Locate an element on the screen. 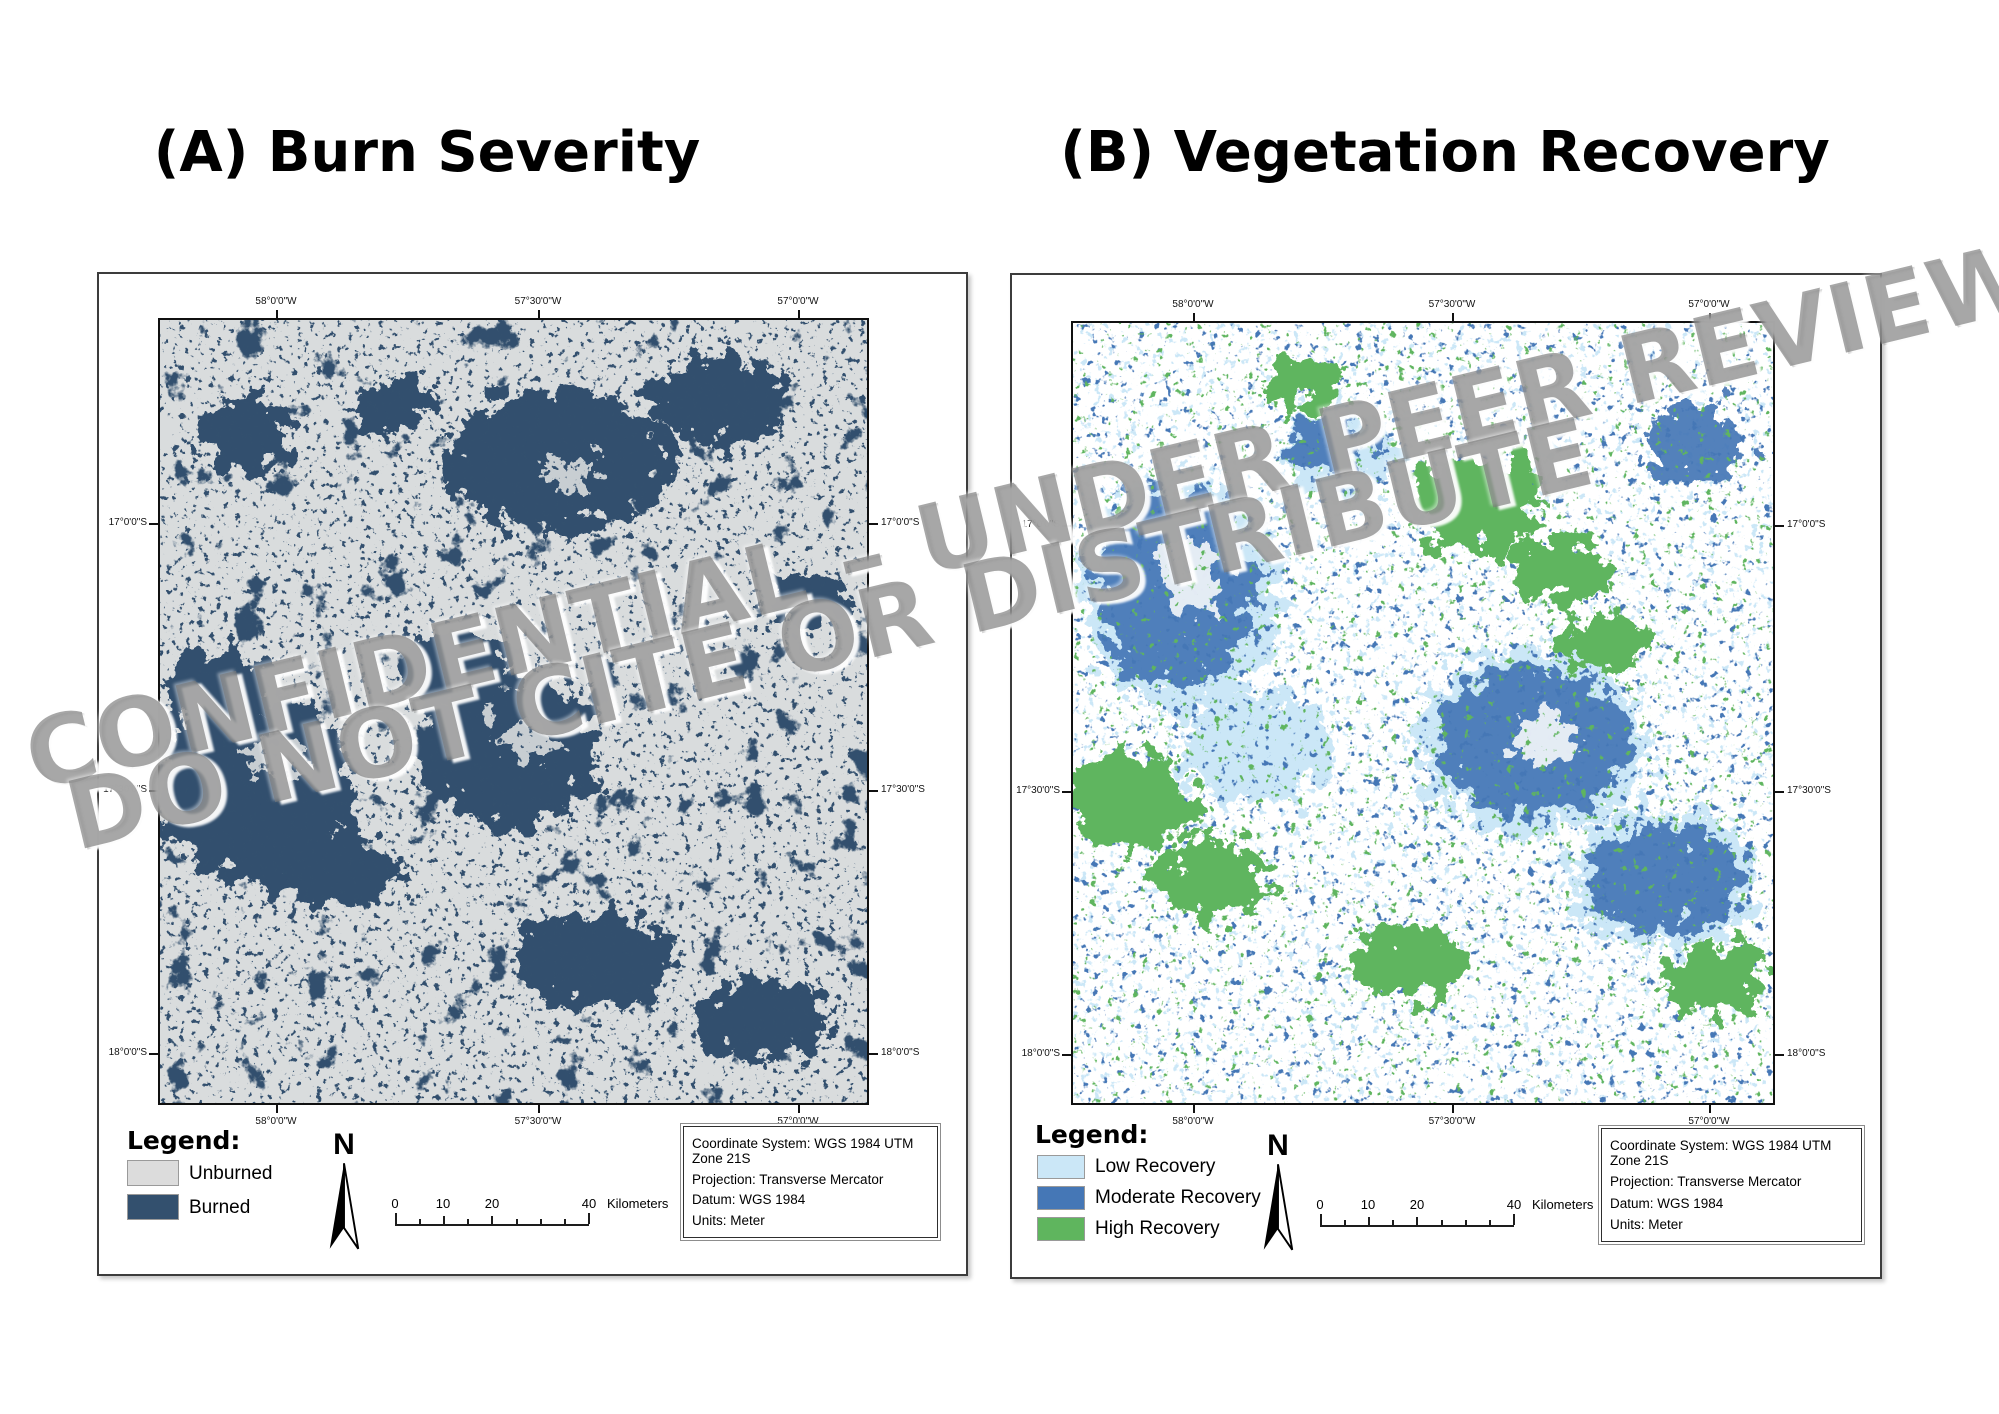 The image size is (1999, 1414). legend-label-unburned: Unburned is located at coordinates (231, 1173).